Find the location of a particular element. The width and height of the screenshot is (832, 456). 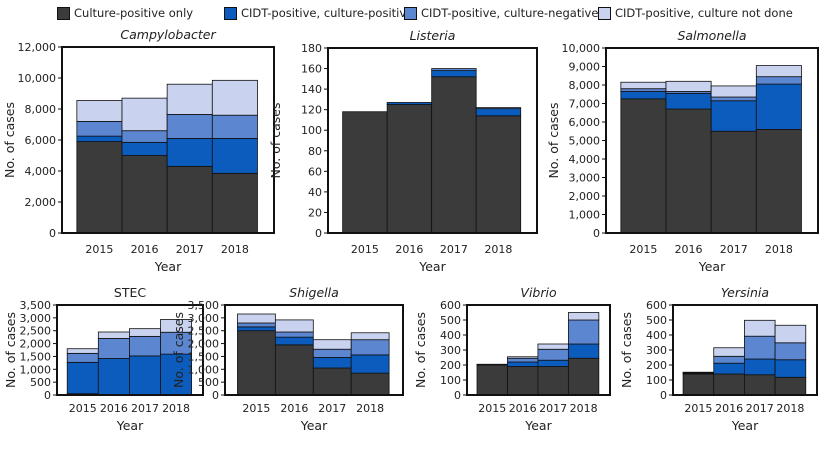

y-tick-label: 3,500 is located at coordinates (36, 305).